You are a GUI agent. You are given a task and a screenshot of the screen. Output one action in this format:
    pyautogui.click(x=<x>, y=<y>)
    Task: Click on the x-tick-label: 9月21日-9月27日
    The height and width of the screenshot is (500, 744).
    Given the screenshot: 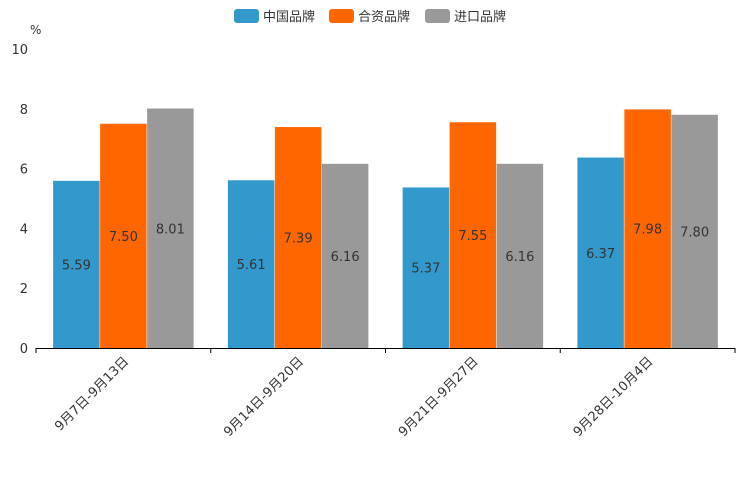 What is the action you would take?
    pyautogui.click(x=439, y=397)
    